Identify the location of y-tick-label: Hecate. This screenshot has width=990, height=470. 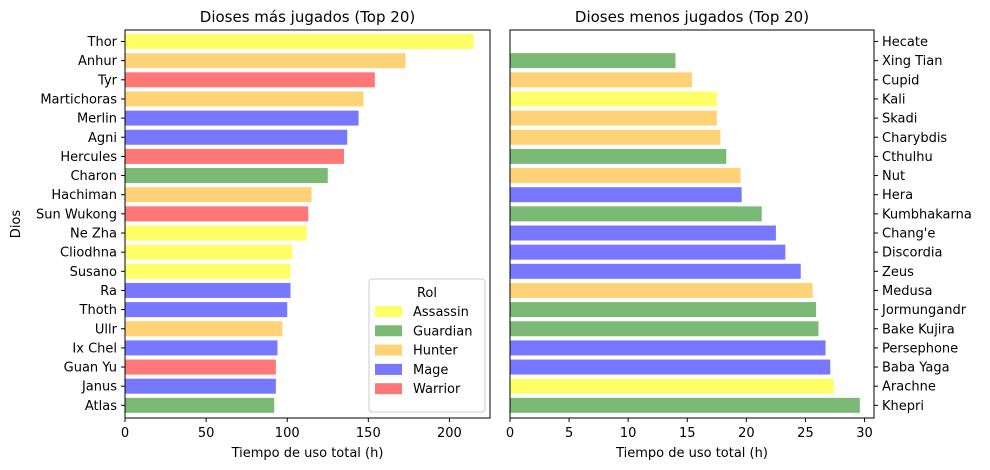
(905, 42).